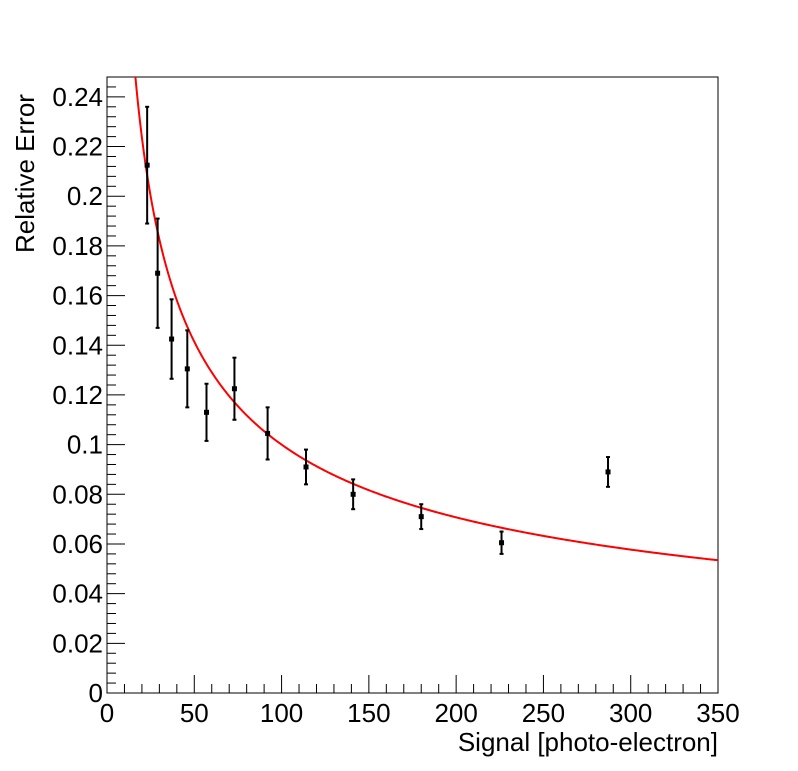 Image resolution: width=798 pixels, height=771 pixels. What do you see at coordinates (107, 713) in the screenshot?
I see `x-tick-label: 0` at bounding box center [107, 713].